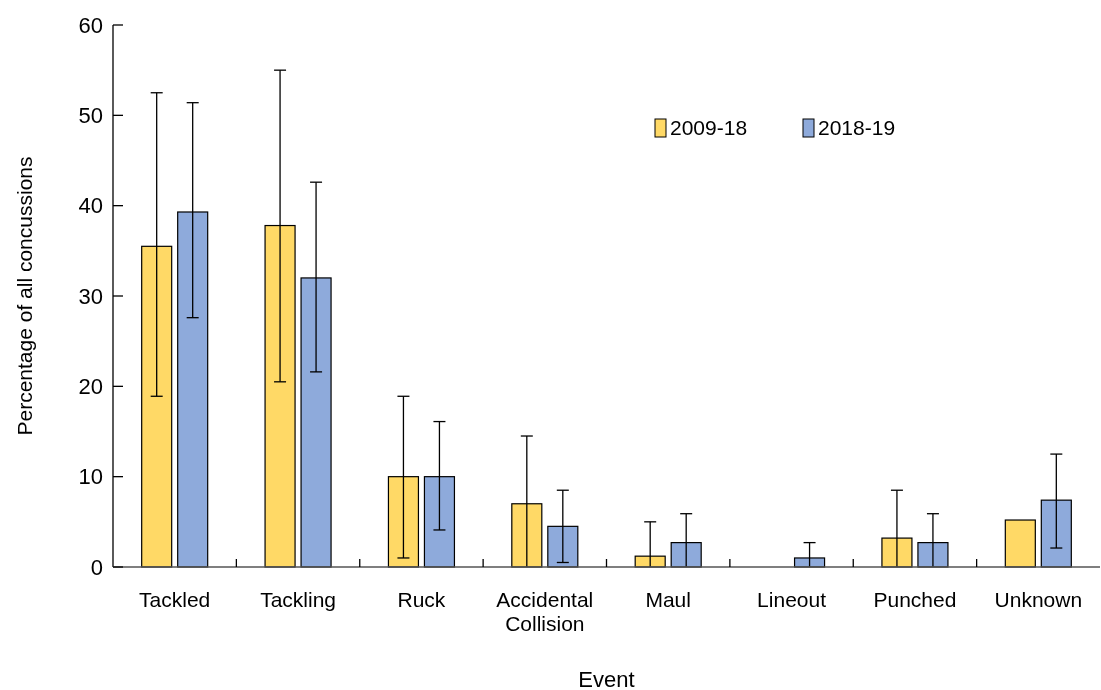 This screenshot has height=690, width=1101. Describe the element at coordinates (1020, 543) in the screenshot. I see `bar` at that location.